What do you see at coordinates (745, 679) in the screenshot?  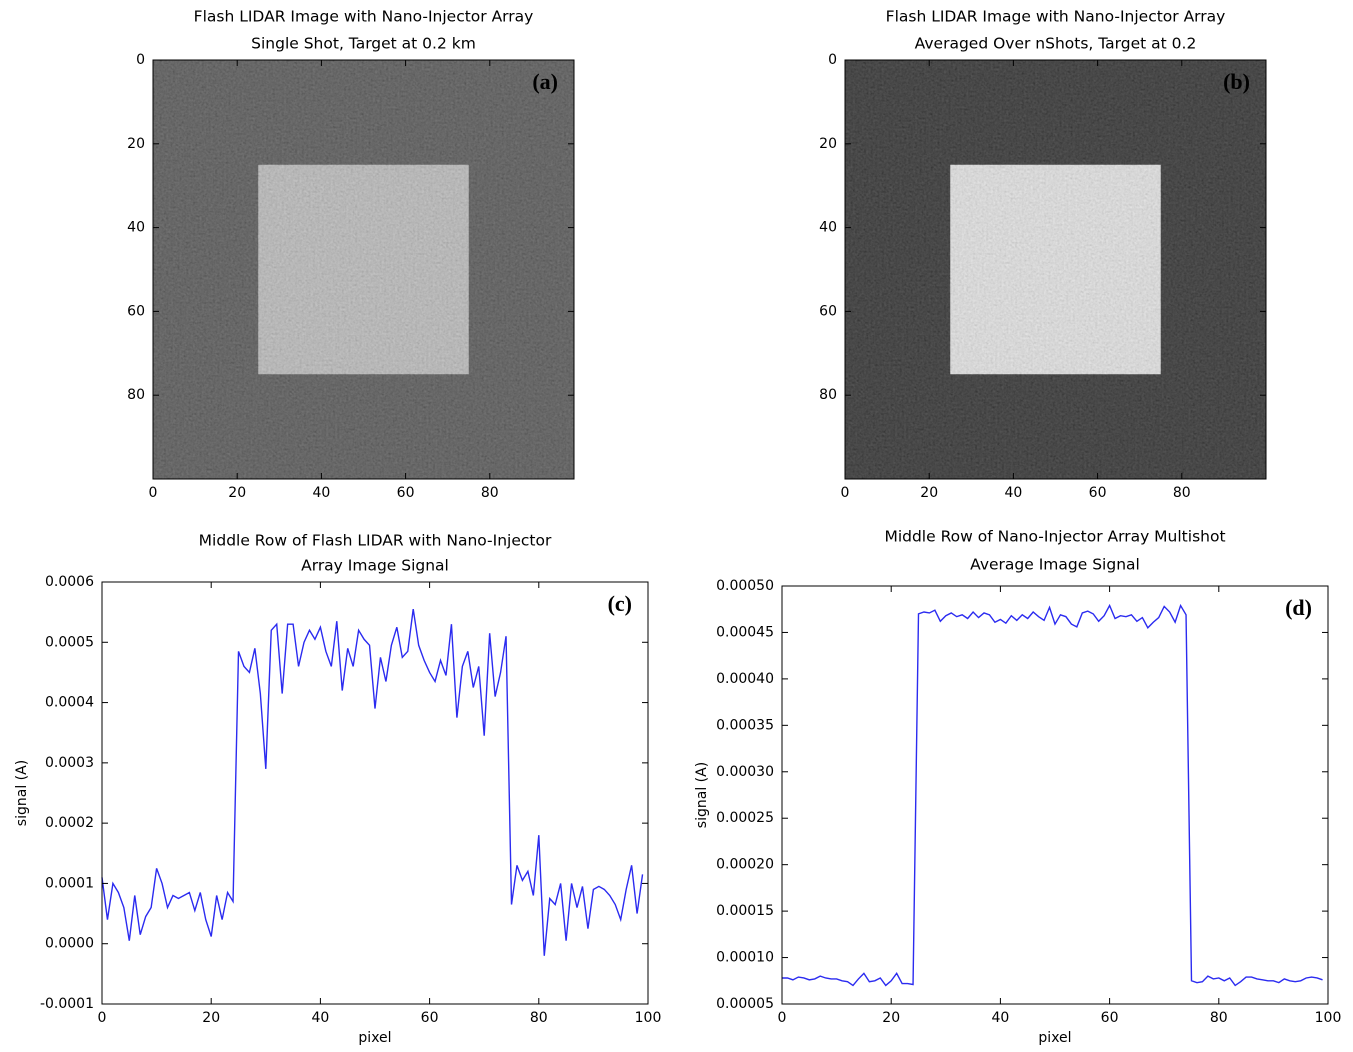 I see `y-tick-label: 0.00040` at bounding box center [745, 679].